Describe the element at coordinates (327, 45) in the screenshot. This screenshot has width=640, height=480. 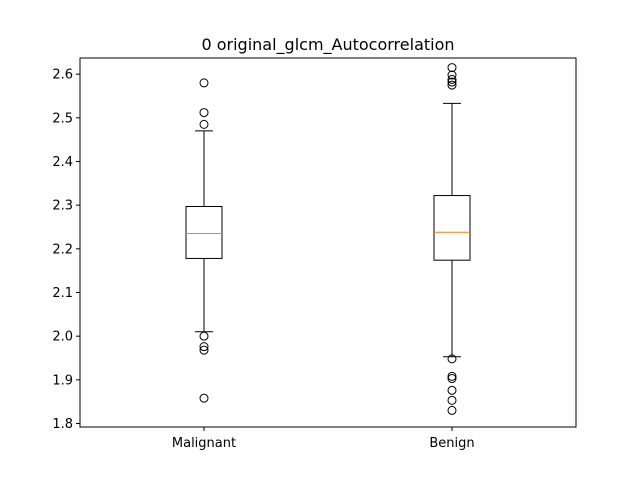
I see `chart-title: 0 original_glcm_Autocorrelation` at that location.